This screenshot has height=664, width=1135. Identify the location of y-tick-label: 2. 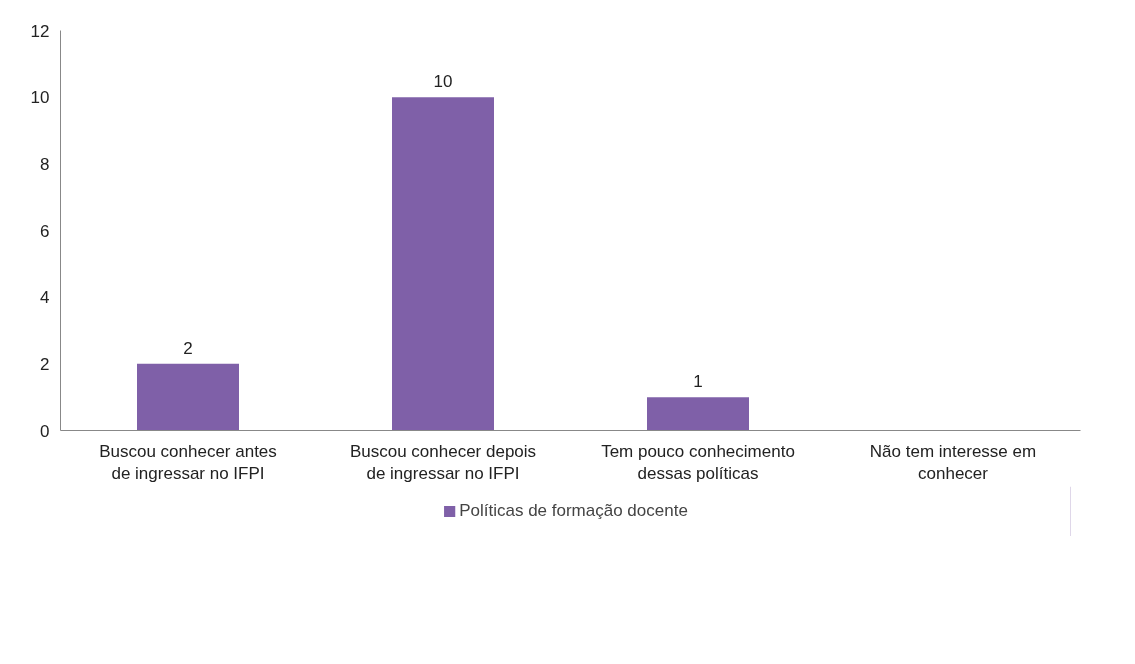
(45, 364).